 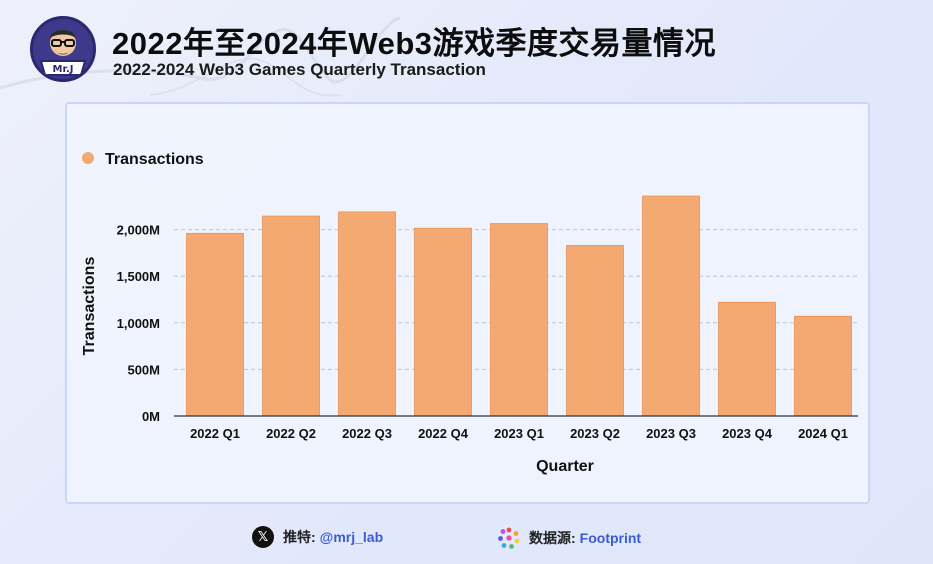 I want to click on footprint-logo-icon, so click(x=509, y=538).